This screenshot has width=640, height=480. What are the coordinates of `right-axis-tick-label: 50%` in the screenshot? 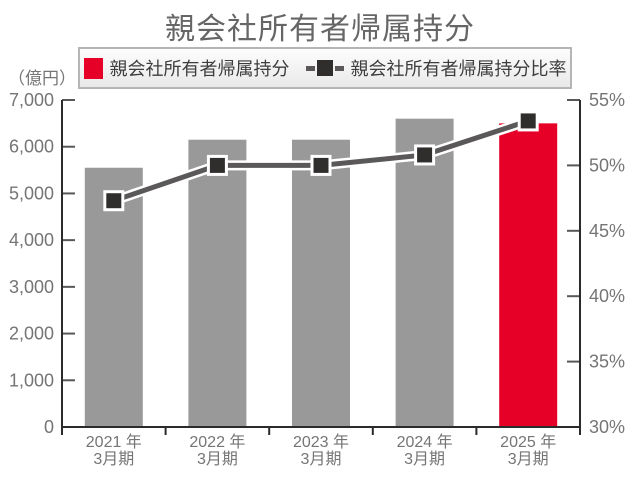 It's located at (607, 165).